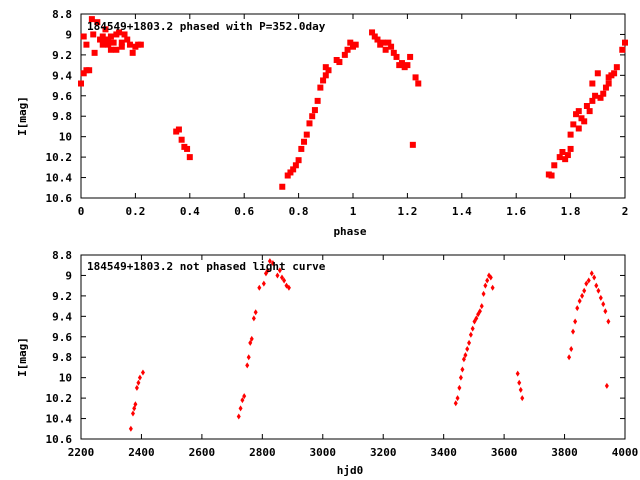 The width and height of the screenshot is (640, 480). Describe the element at coordinates (516, 211) in the screenshot. I see `phased-x-tick-label: 1.6` at that location.